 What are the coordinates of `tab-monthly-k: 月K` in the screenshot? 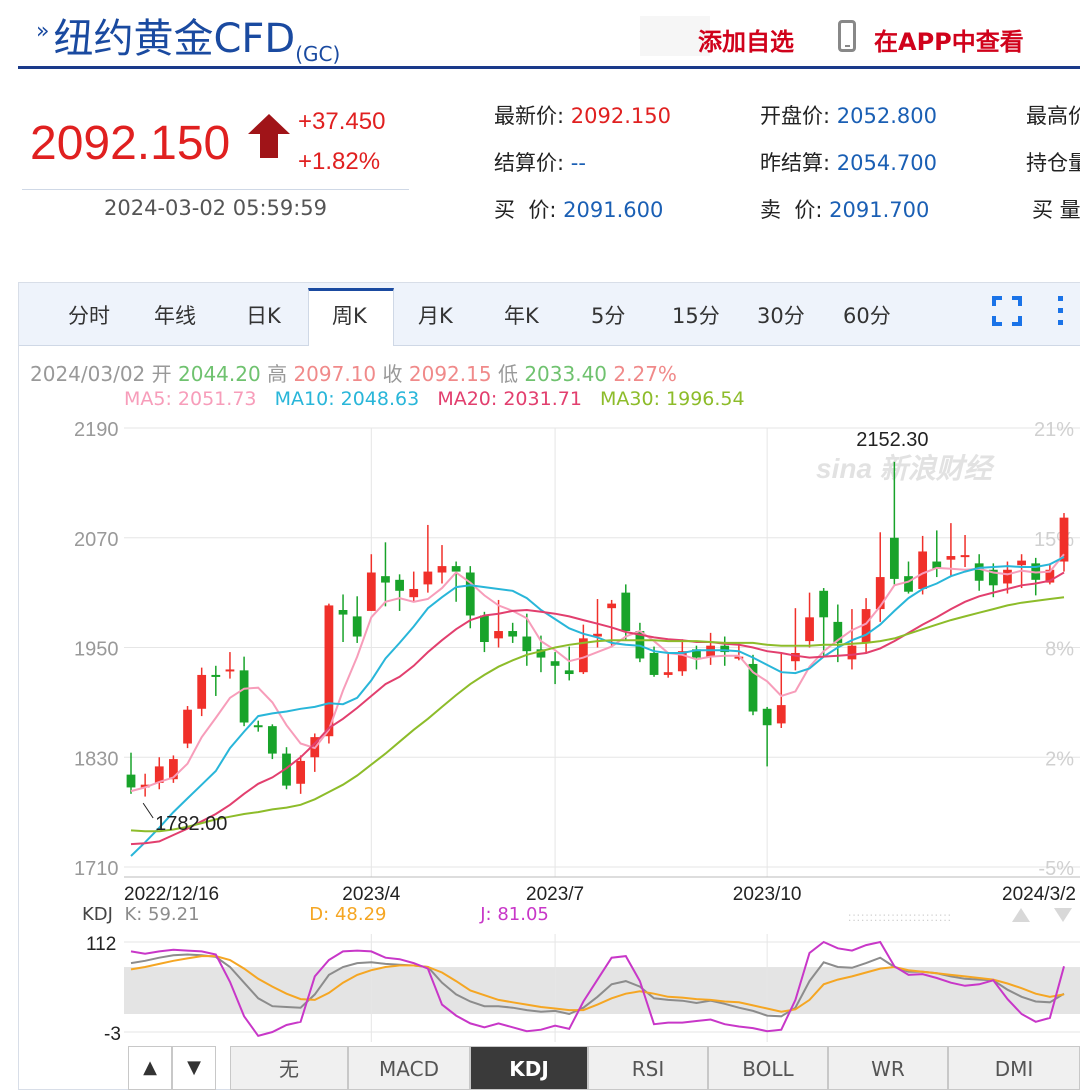 It's located at (435, 316).